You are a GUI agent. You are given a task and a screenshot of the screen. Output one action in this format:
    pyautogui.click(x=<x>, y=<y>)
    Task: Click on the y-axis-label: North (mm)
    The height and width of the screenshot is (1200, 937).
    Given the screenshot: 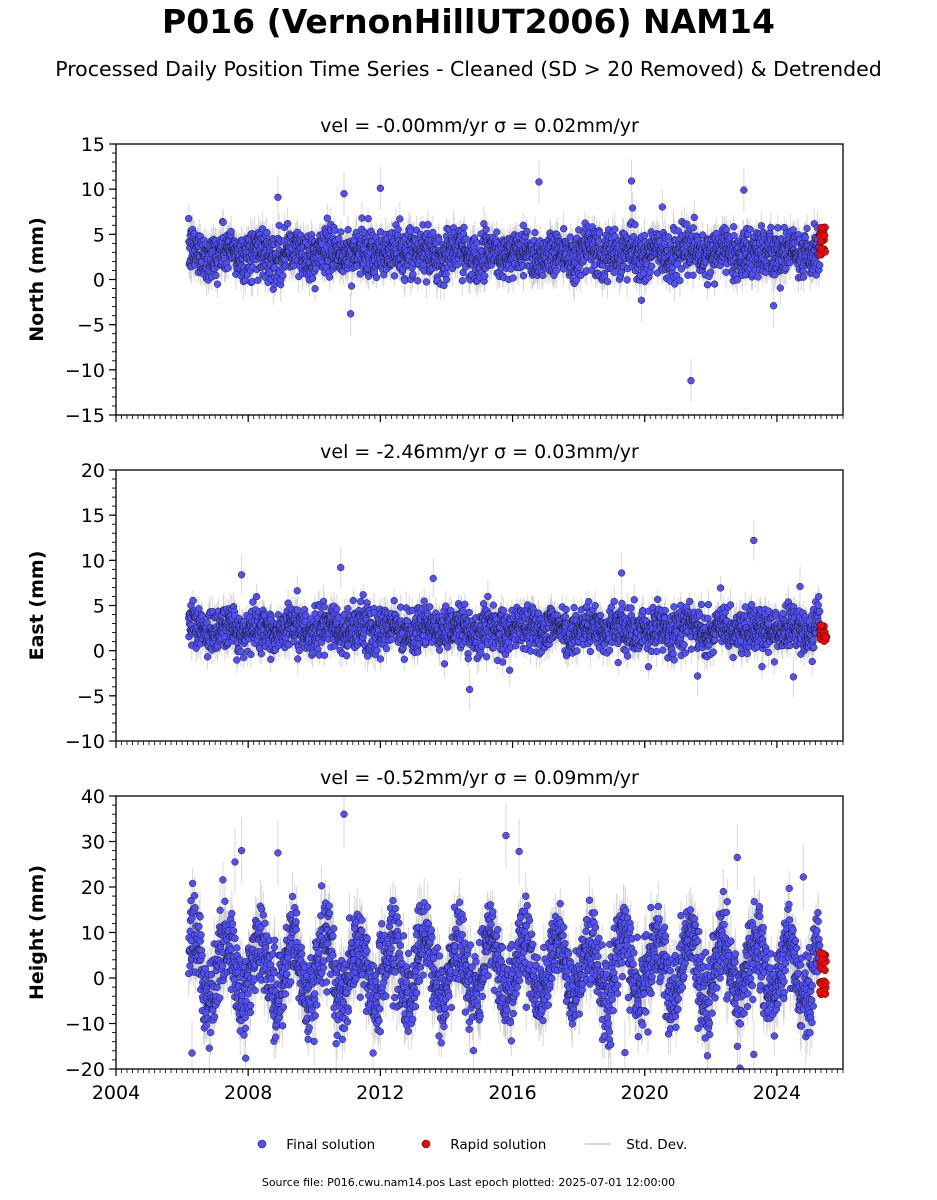 What is the action you would take?
    pyautogui.click(x=37, y=279)
    